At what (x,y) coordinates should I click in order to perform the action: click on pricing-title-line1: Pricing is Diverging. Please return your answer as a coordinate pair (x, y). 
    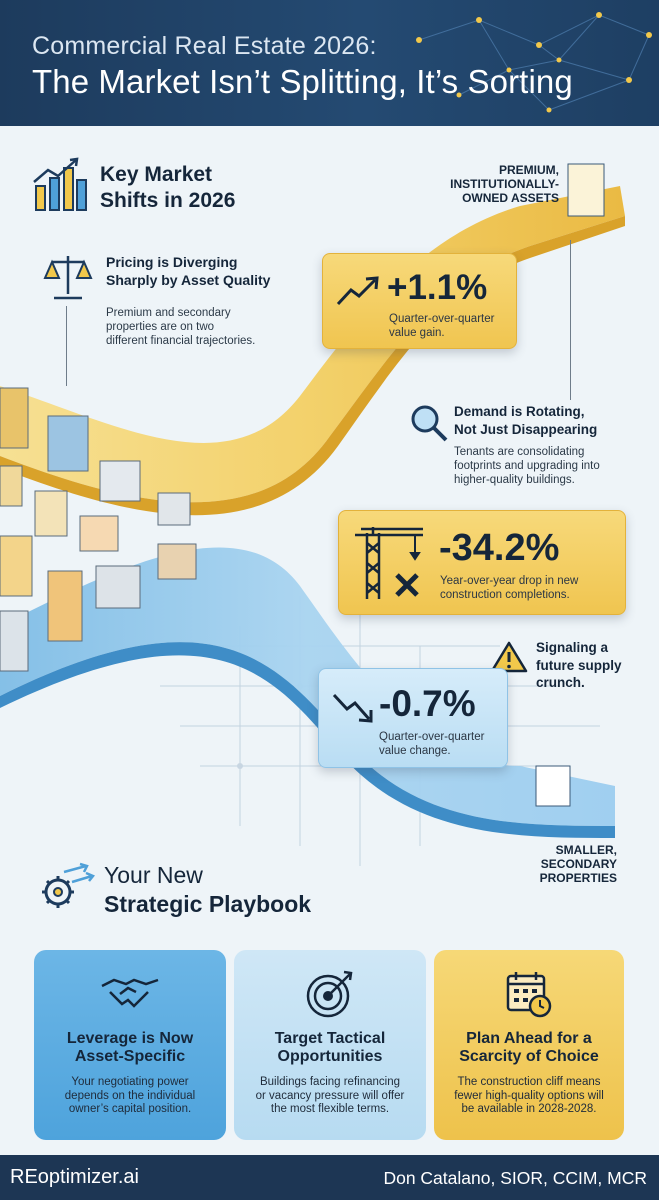
    Looking at the image, I should click on (172, 262).